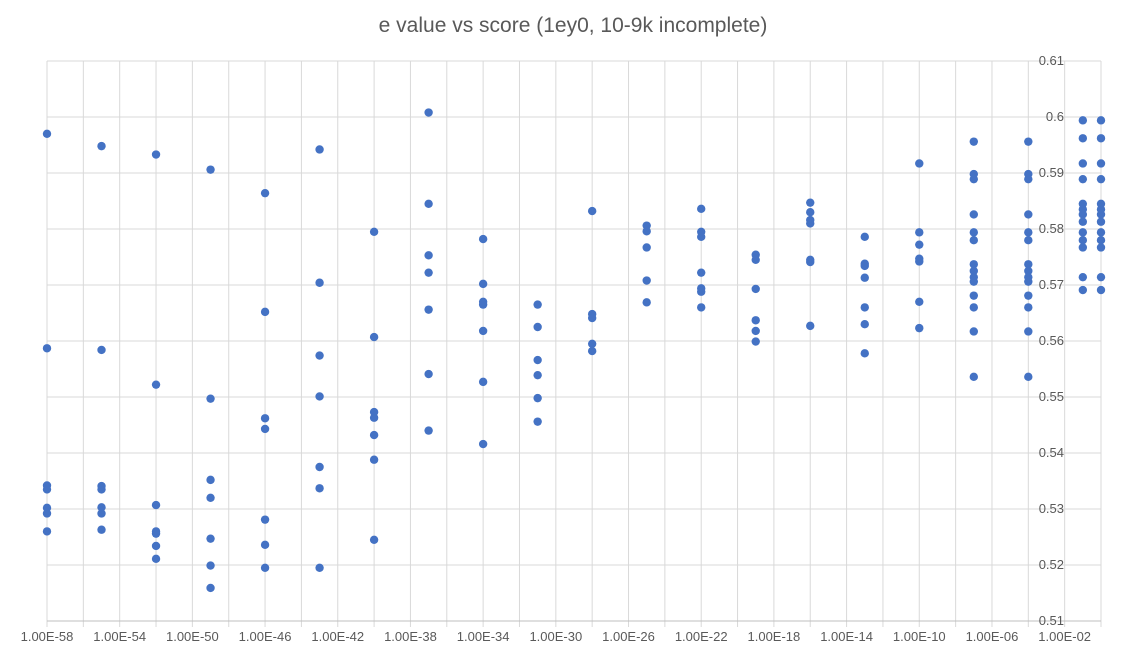 This screenshot has width=1146, height=666. I want to click on y-tick-label: 0.51, so click(1051, 620).